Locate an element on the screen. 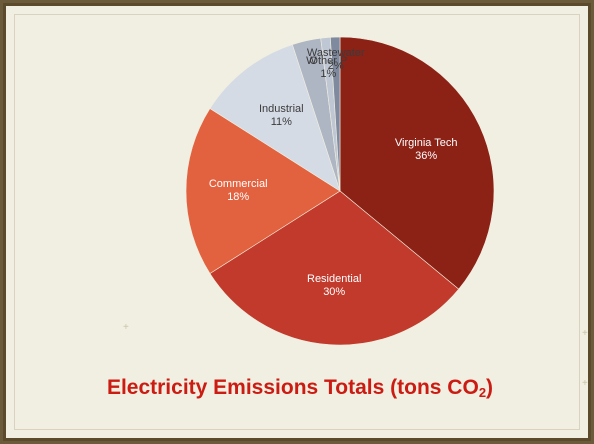  pie-slice-residential is located at coordinates (334, 268).